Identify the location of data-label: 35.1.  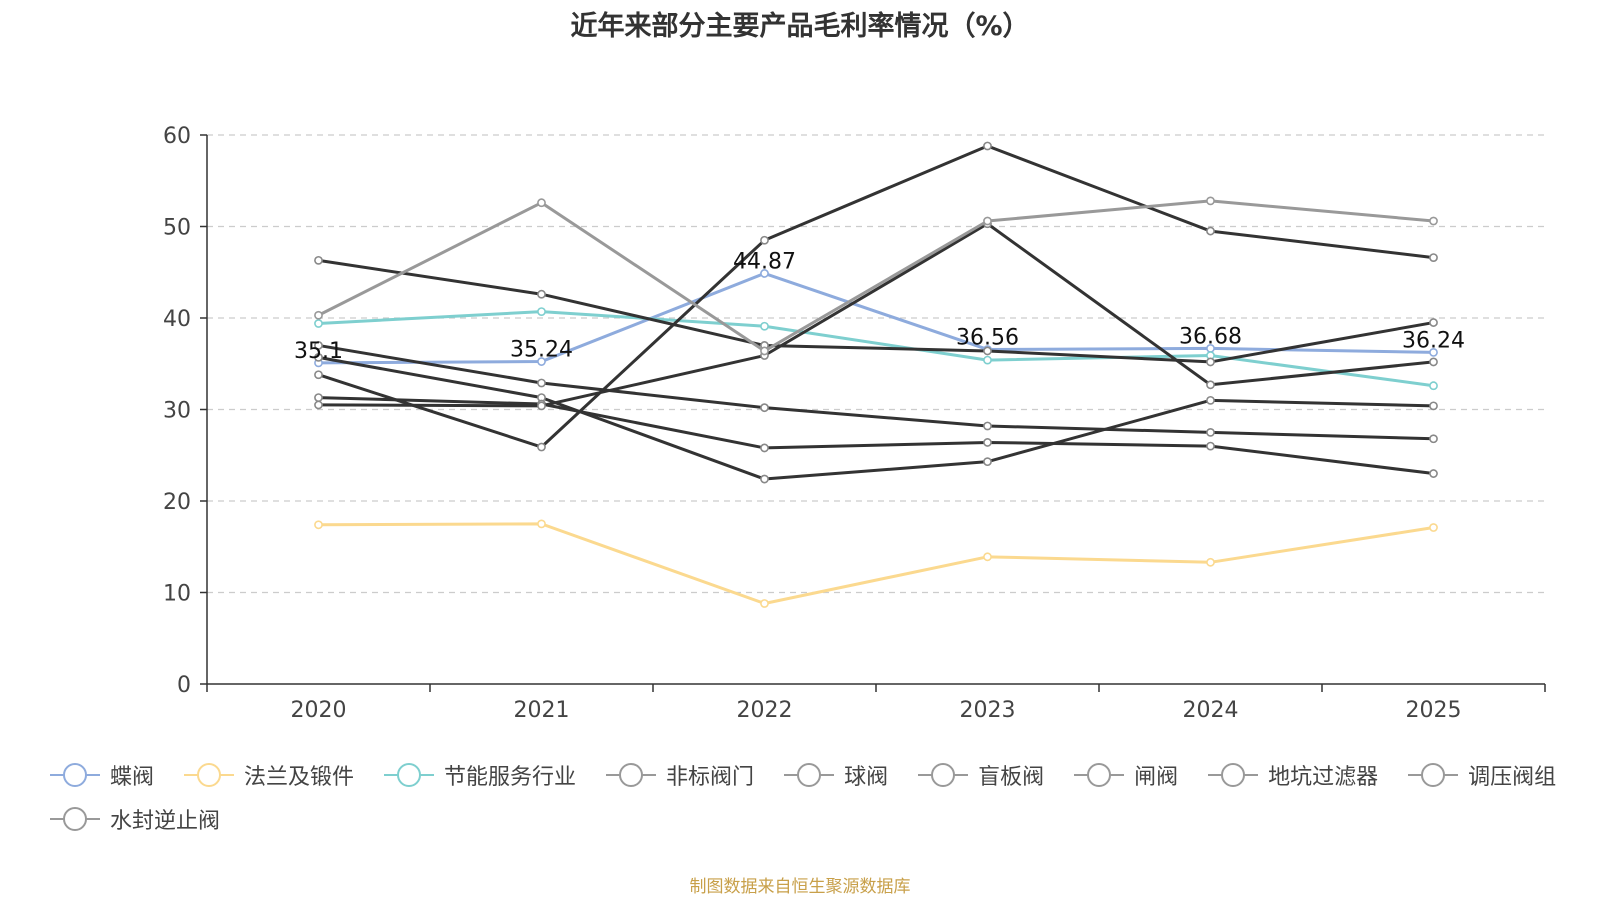
(318, 351).